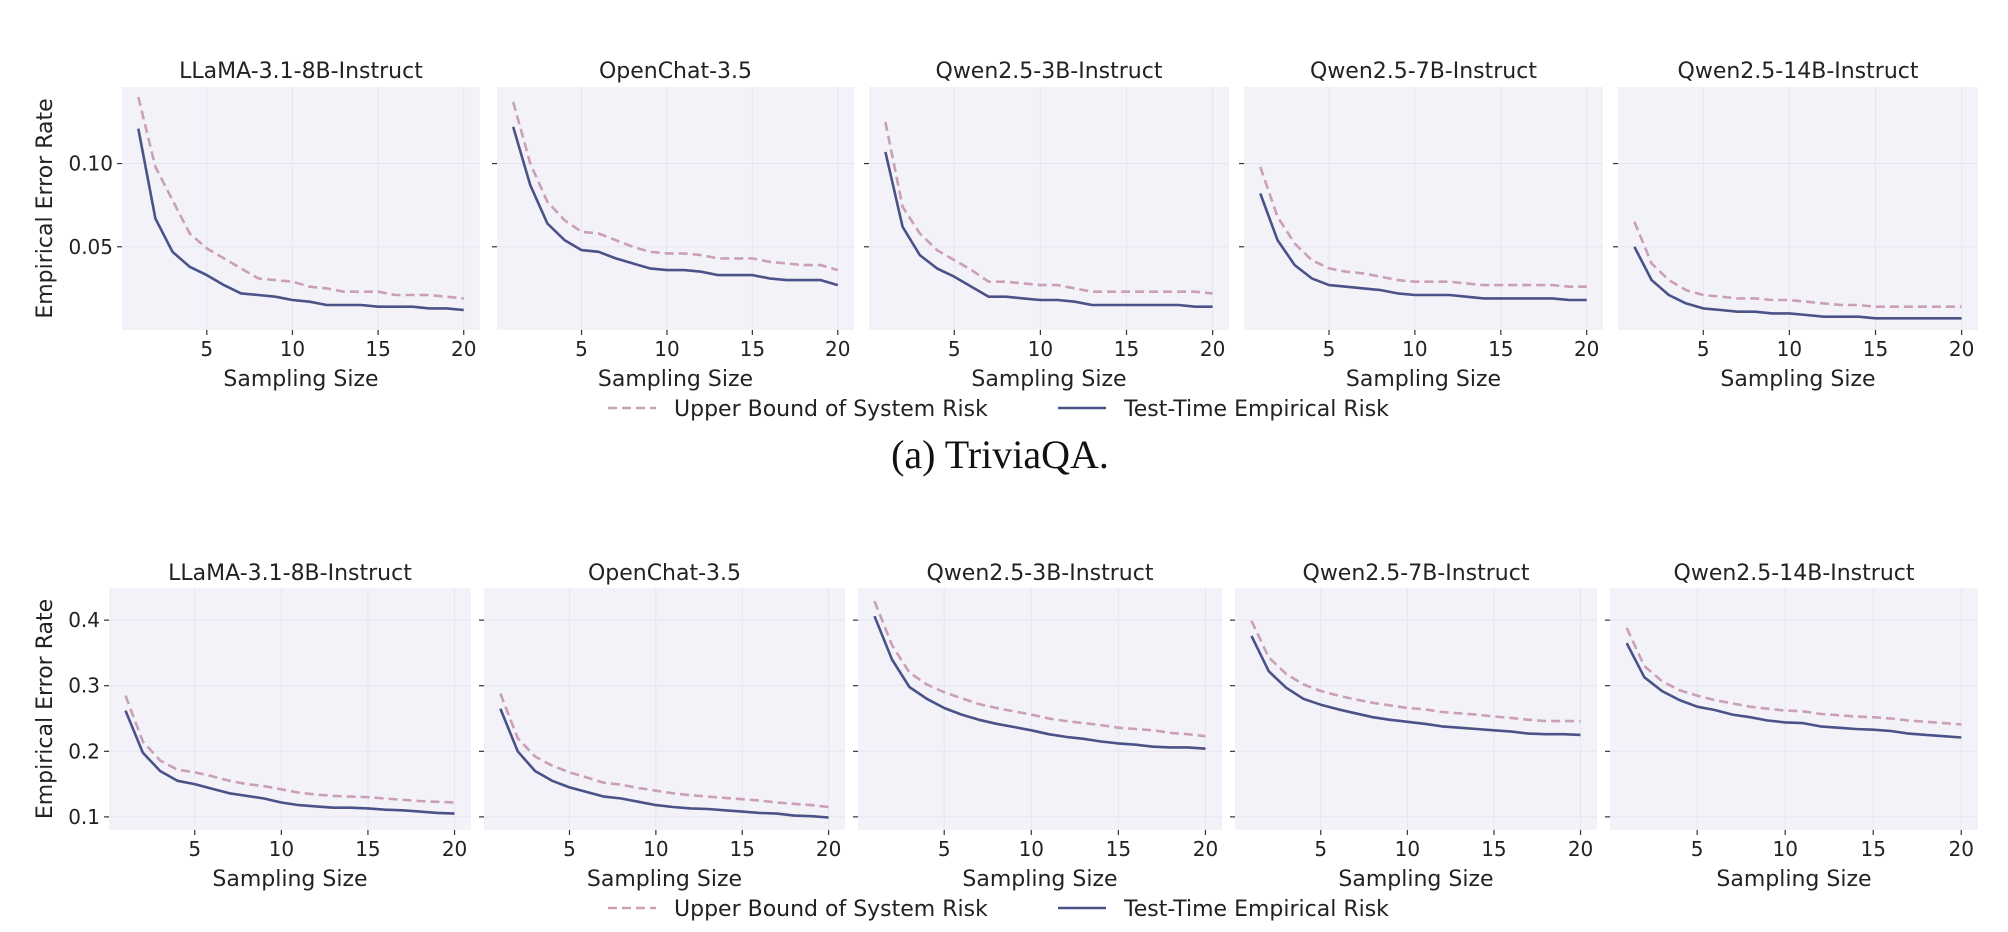  I want to click on y-tick-label: 0.05, so click(90, 247).